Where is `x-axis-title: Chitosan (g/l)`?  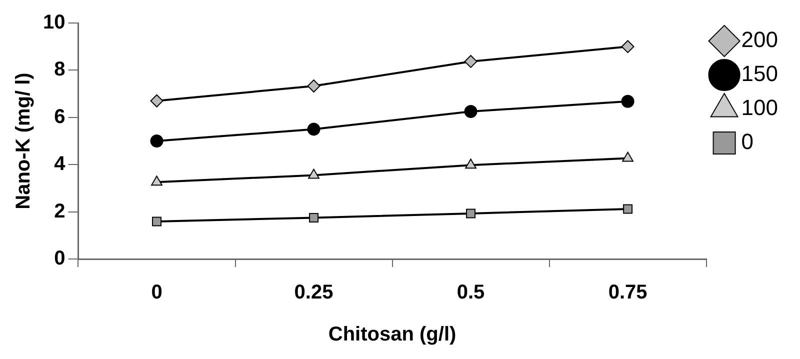
x-axis-title: Chitosan (g/l) is located at coordinates (392, 335).